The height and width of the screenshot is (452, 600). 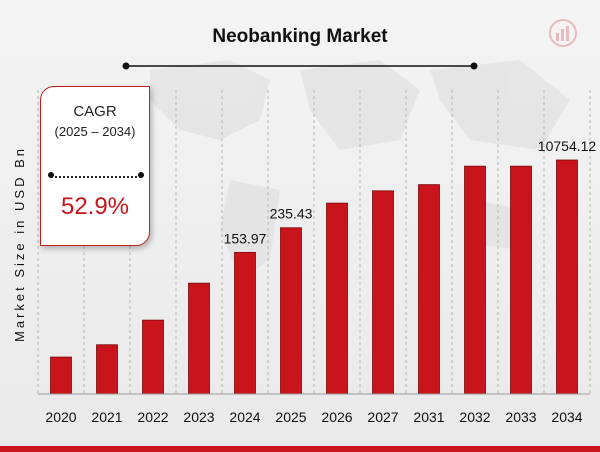 What do you see at coordinates (96, 177) in the screenshot?
I see `cagr-divider` at bounding box center [96, 177].